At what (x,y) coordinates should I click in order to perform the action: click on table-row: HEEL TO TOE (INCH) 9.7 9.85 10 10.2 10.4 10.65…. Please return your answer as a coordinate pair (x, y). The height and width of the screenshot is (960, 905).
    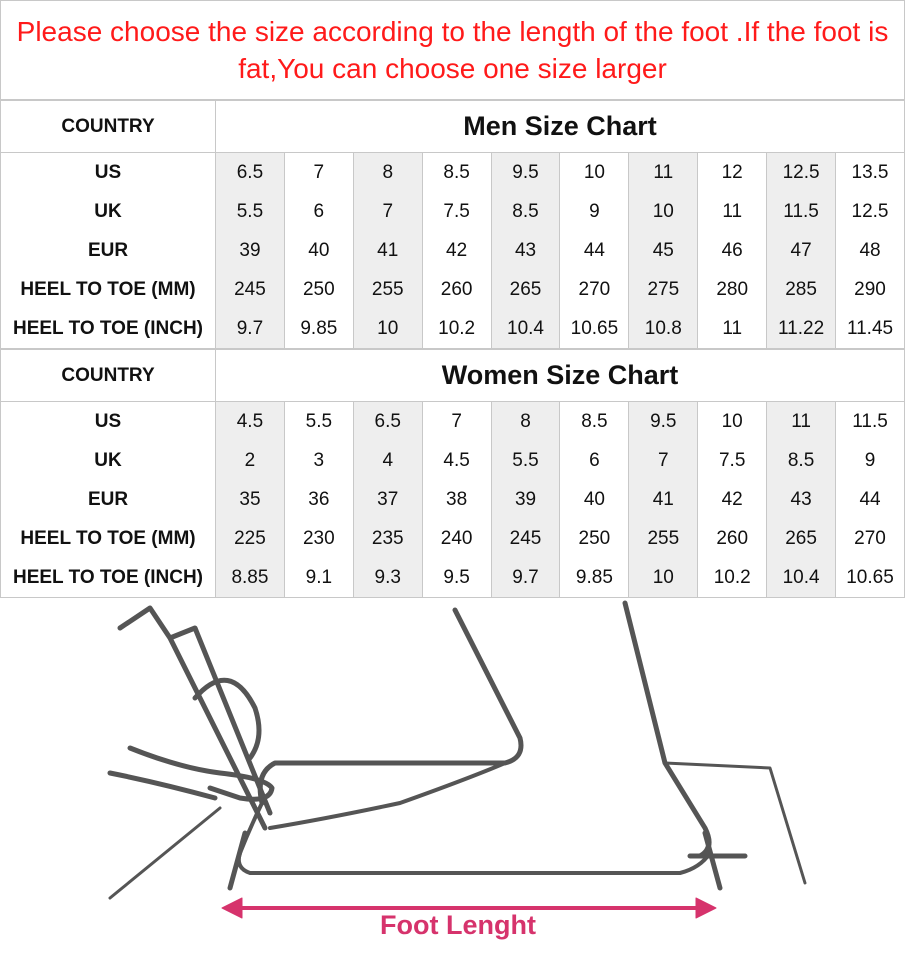
    Looking at the image, I should click on (452, 329).